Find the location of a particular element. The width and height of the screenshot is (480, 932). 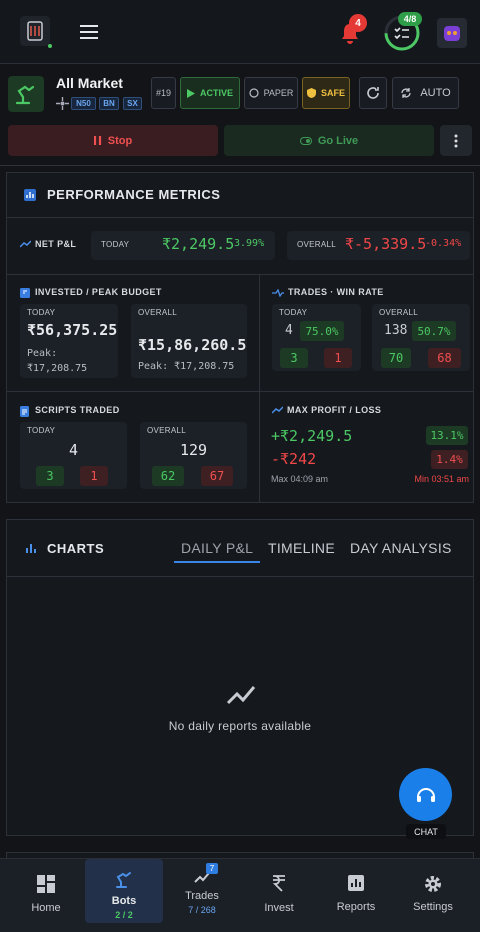

nav-sub: 2 / 2 is located at coordinates (124, 915).